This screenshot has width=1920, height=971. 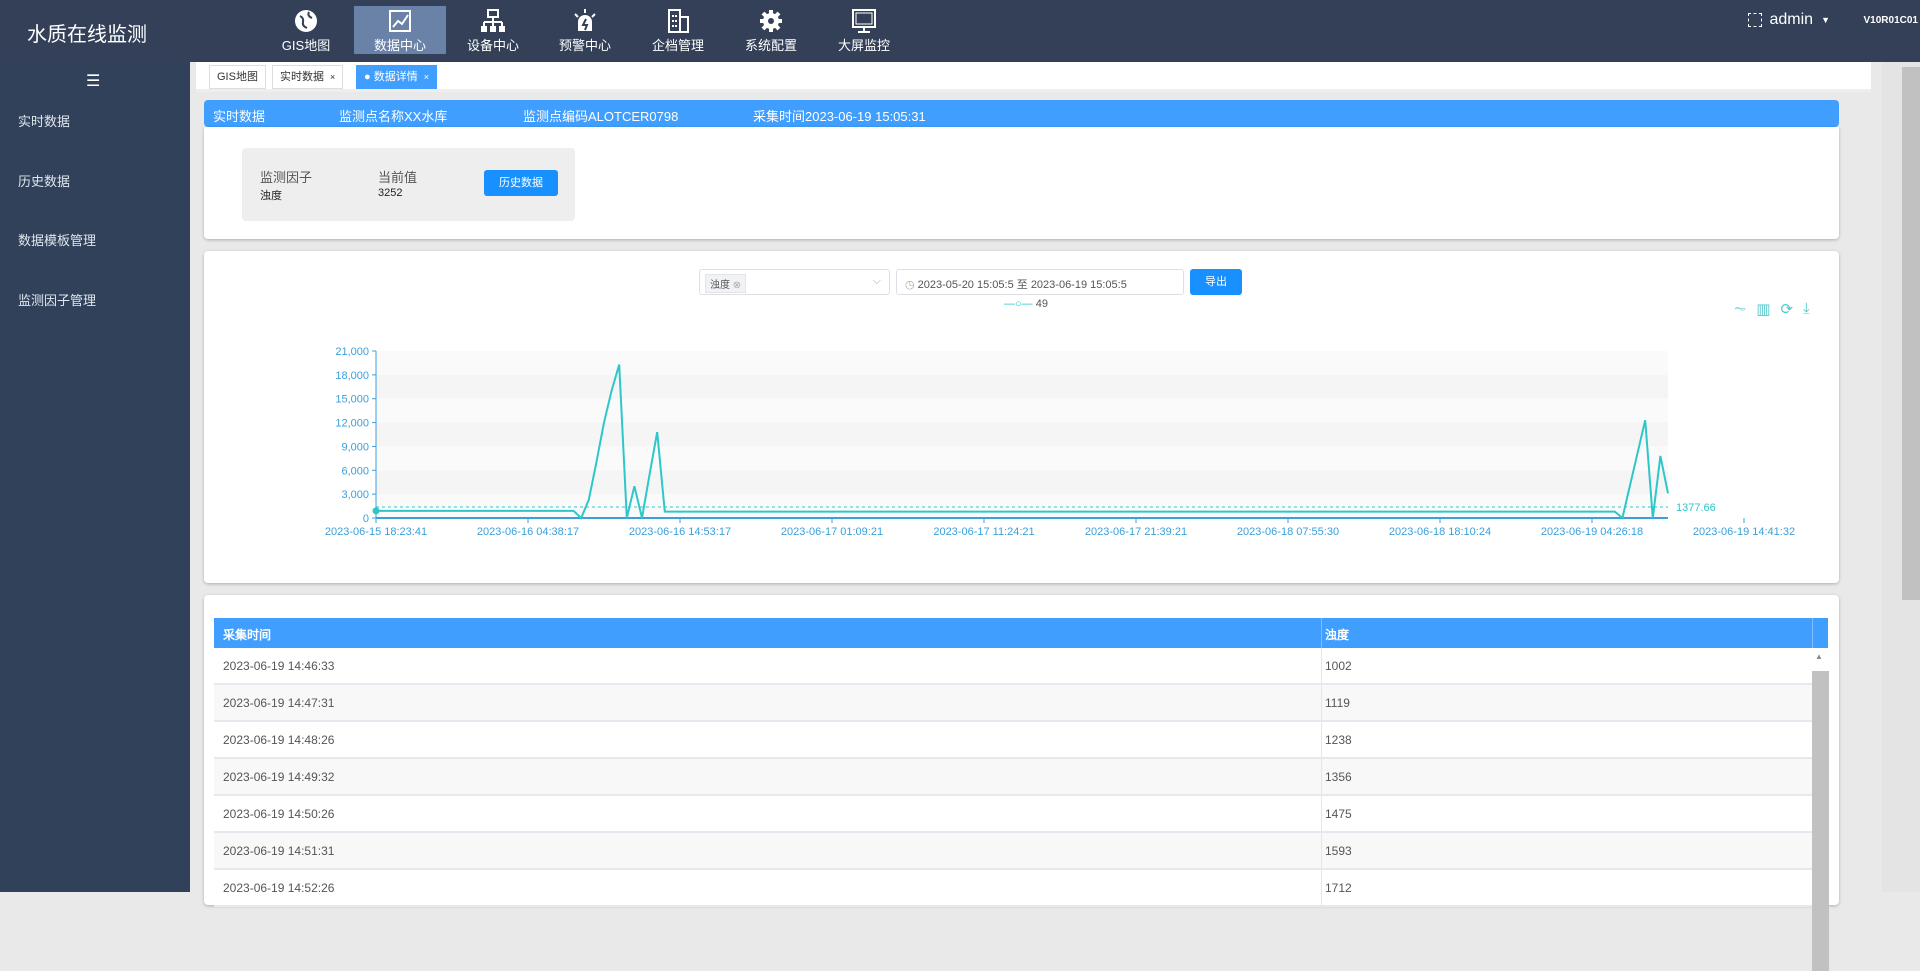 I want to click on history-data-button: 历史数据, so click(x=521, y=183).